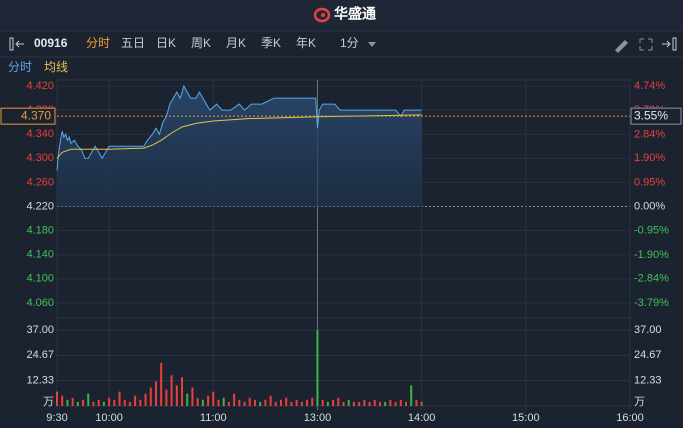  Describe the element at coordinates (648, 355) in the screenshot. I see `y-tick-label-right: 24.67` at that location.